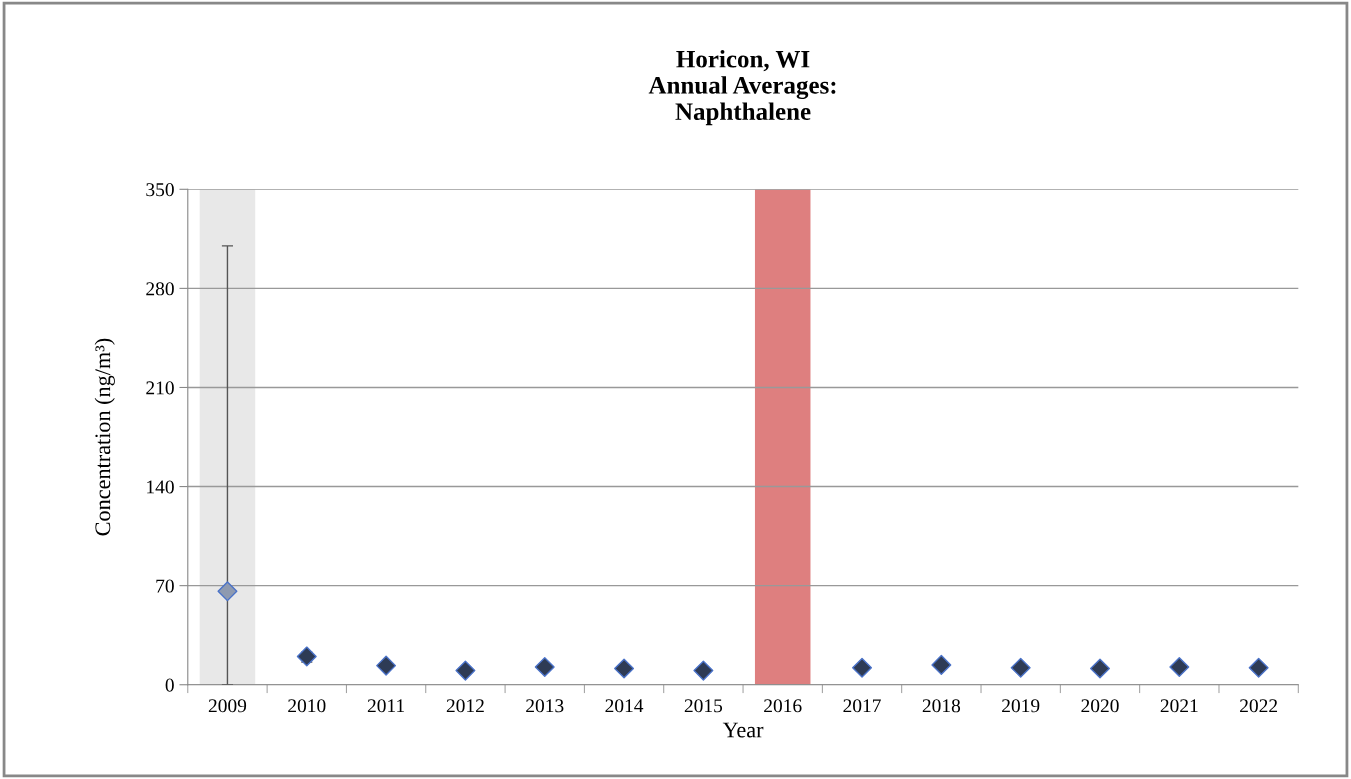  Describe the element at coordinates (160, 487) in the screenshot. I see `y-tick-label: 140` at that location.